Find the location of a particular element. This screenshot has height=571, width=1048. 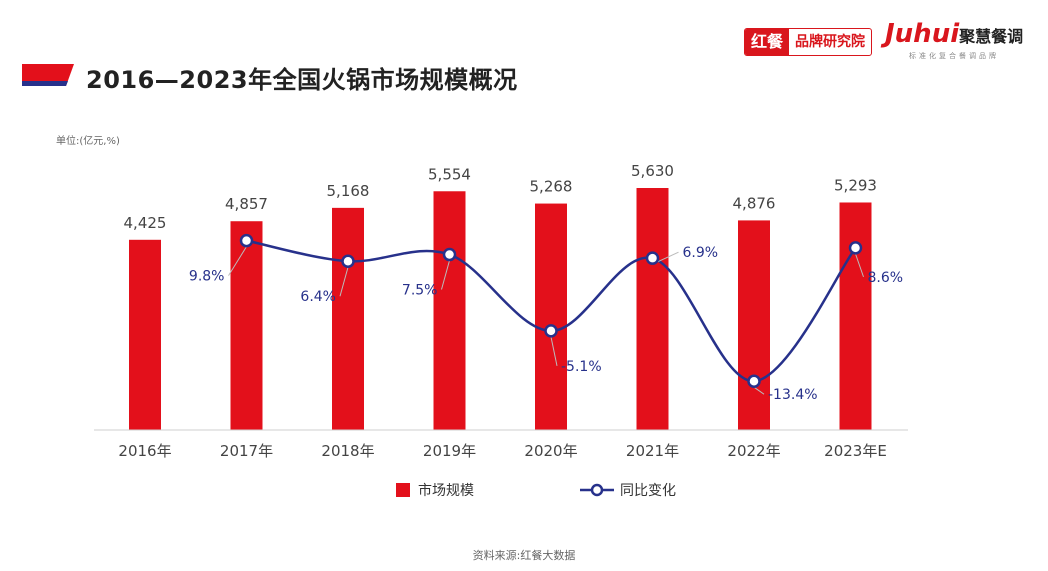

brand1-sub: 品牌研究院 is located at coordinates (830, 42).